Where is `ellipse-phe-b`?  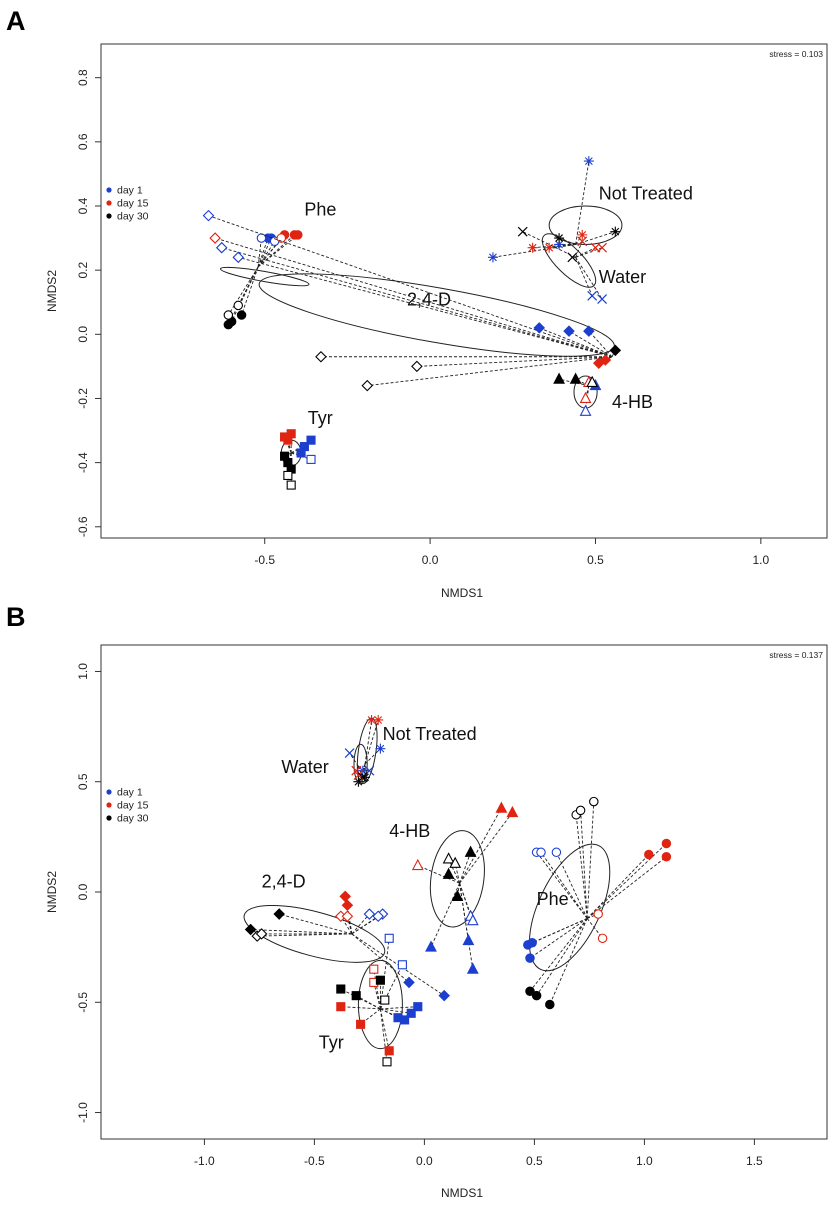
ellipse-phe-b is located at coordinates (569, 907).